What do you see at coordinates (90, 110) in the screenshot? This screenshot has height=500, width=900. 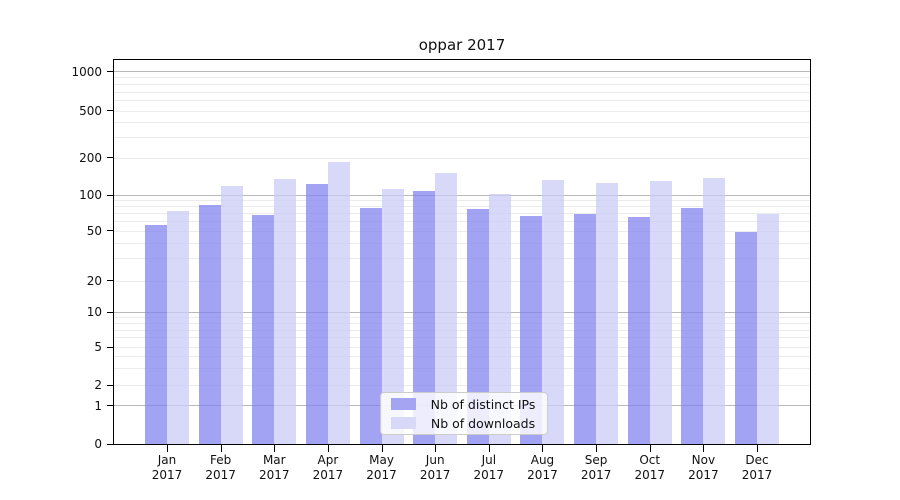 I see `y-tick-label: 500` at bounding box center [90, 110].